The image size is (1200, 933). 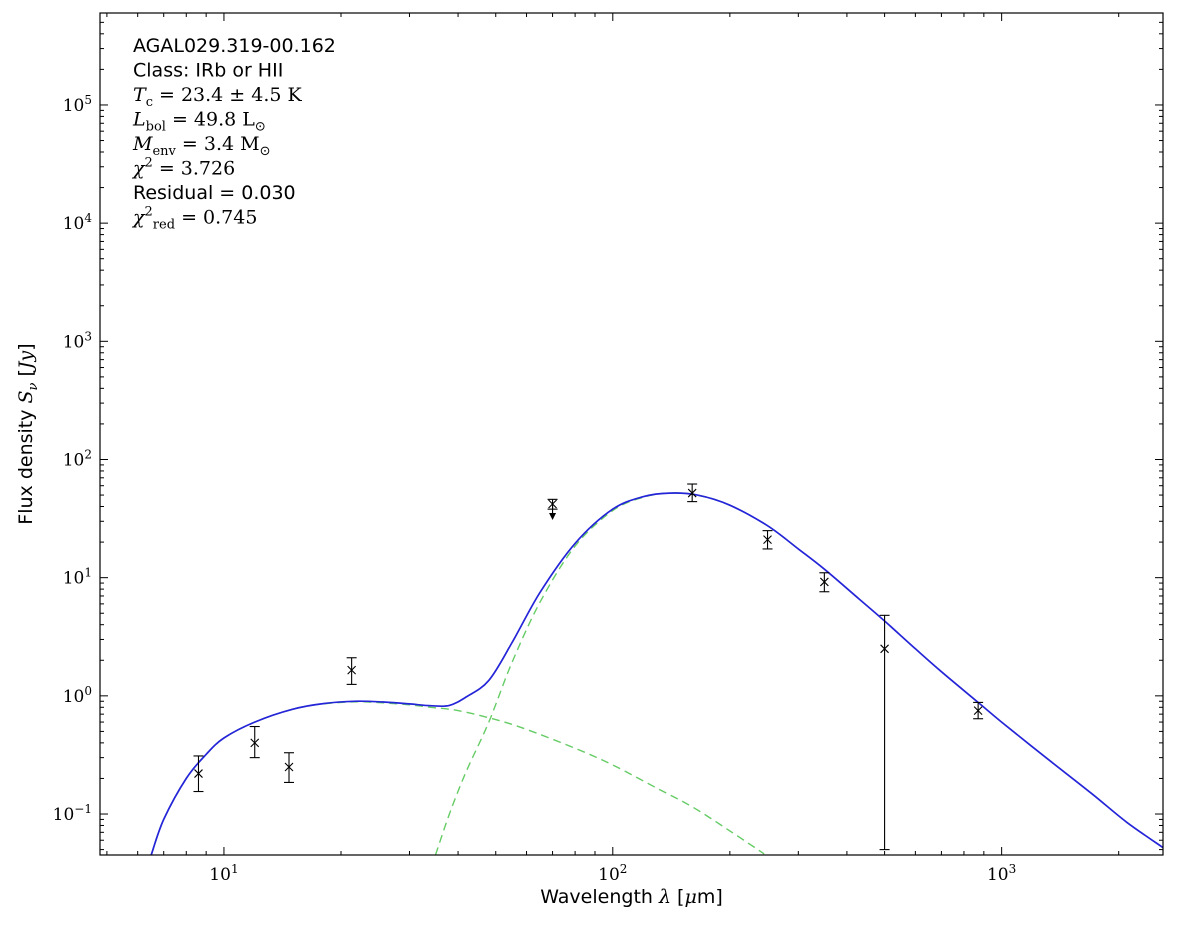 What do you see at coordinates (28, 433) in the screenshot?
I see `y-axis-title: Flux density Sν [Jy]` at bounding box center [28, 433].